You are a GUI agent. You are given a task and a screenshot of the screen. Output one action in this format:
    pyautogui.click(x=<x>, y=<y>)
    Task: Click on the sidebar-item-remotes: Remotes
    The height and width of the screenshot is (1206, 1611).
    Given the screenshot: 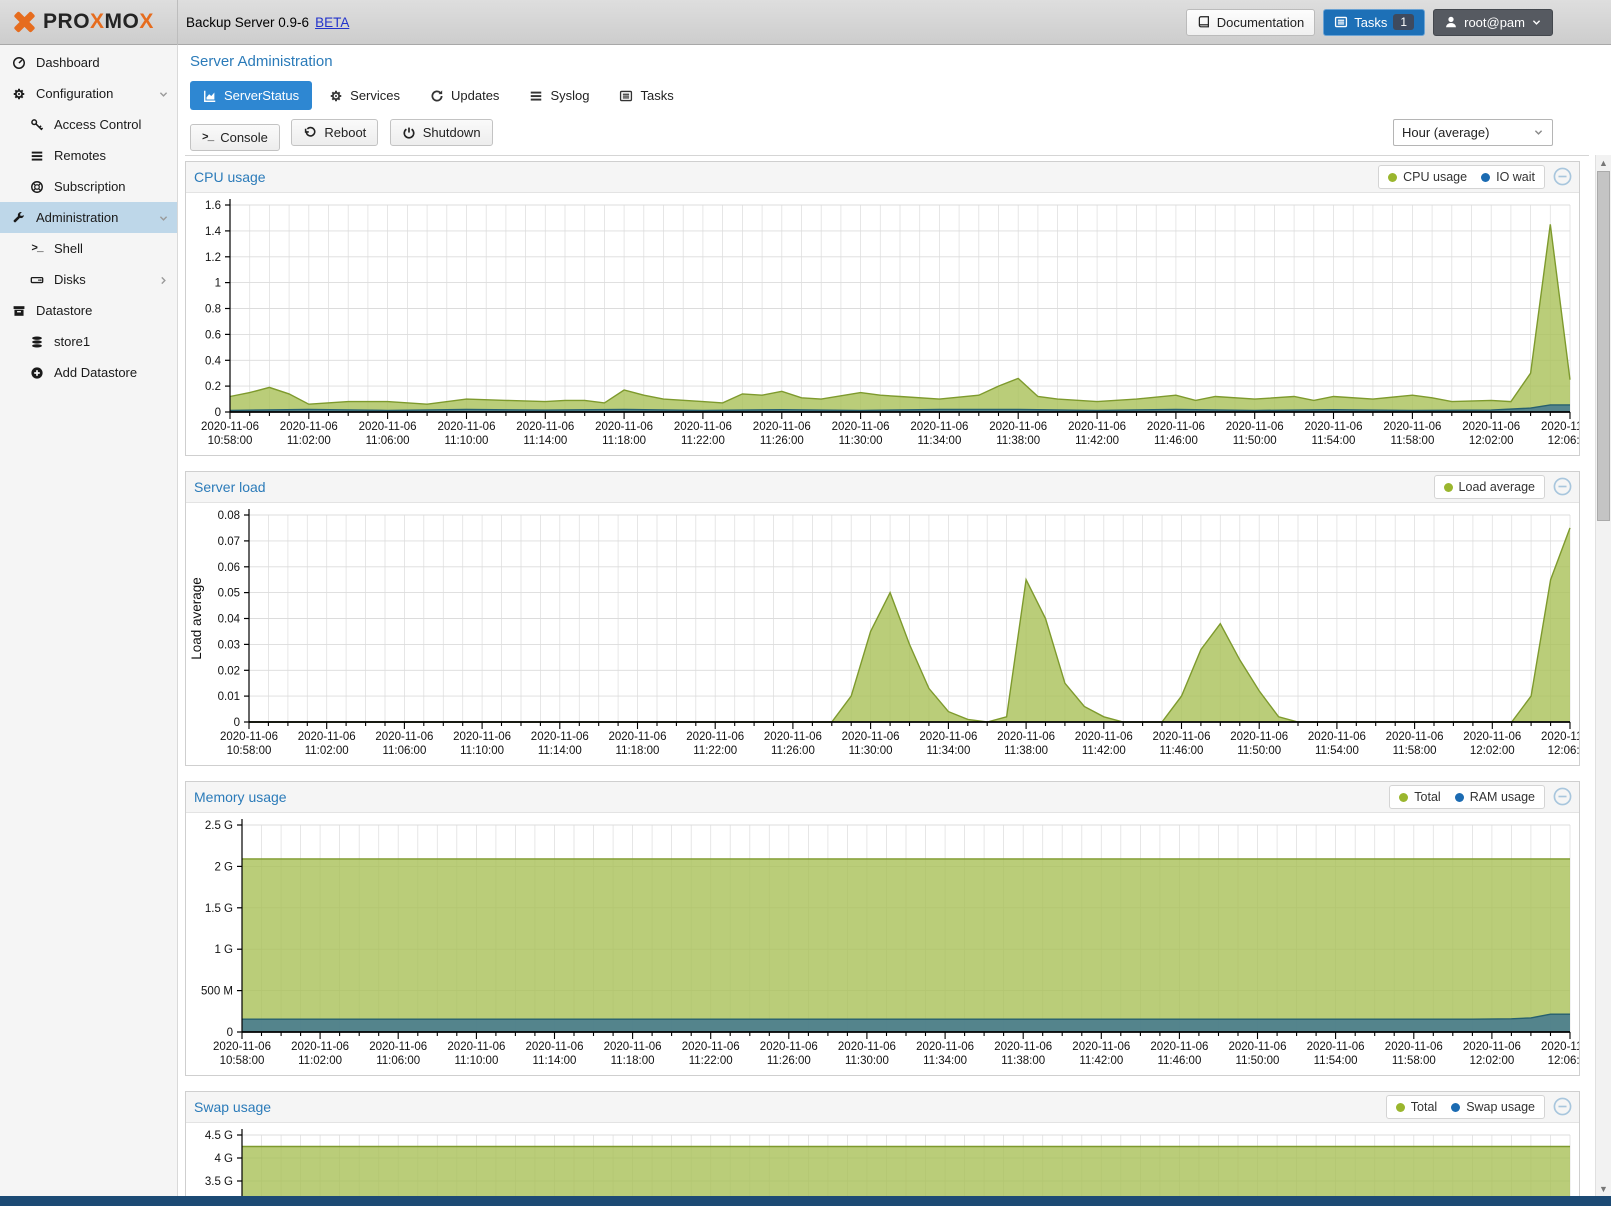 What is the action you would take?
    pyautogui.click(x=88, y=155)
    